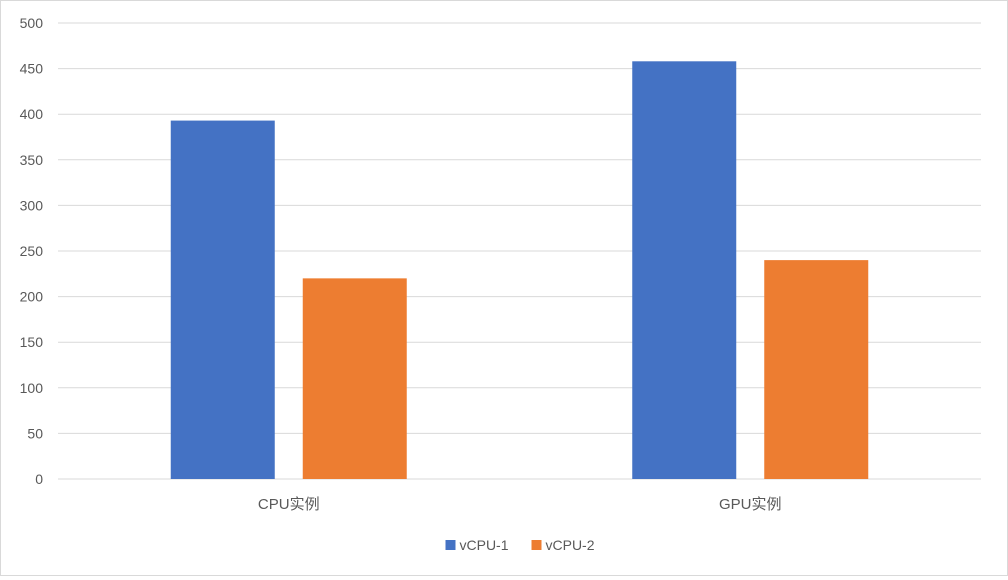 The width and height of the screenshot is (1008, 580). I want to click on legend-label-vcpu-2: vCPU-2, so click(570, 545).